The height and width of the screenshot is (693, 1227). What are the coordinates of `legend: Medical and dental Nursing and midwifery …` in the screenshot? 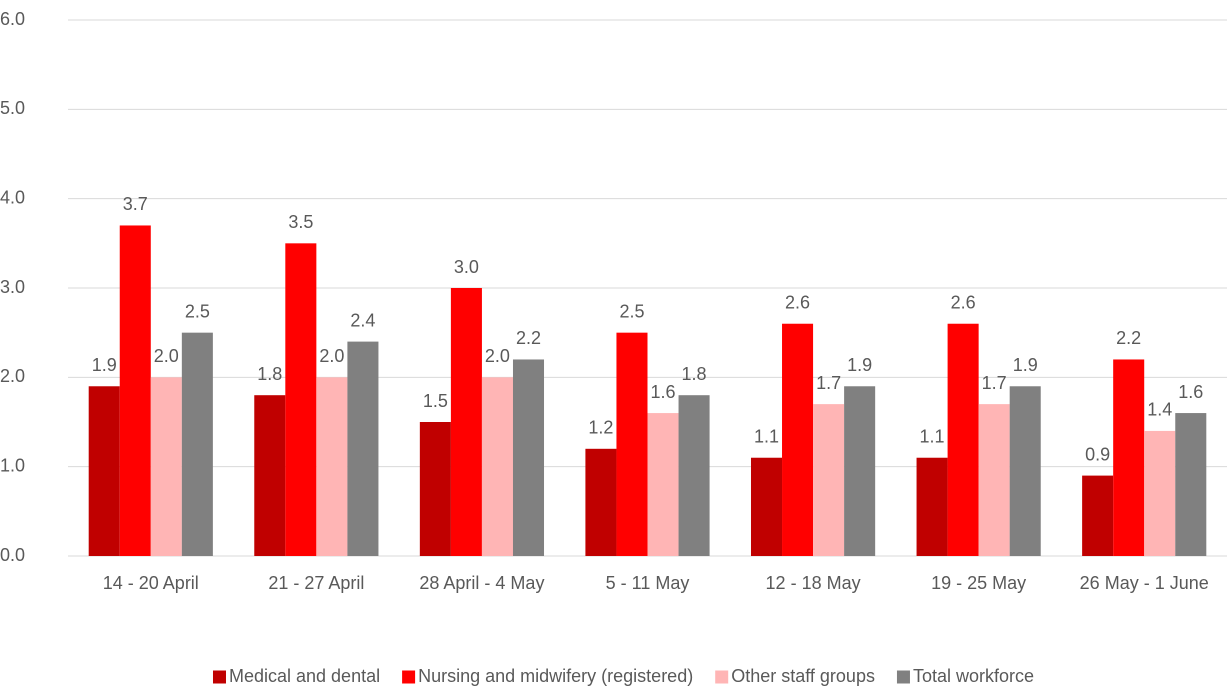 It's located at (623, 676).